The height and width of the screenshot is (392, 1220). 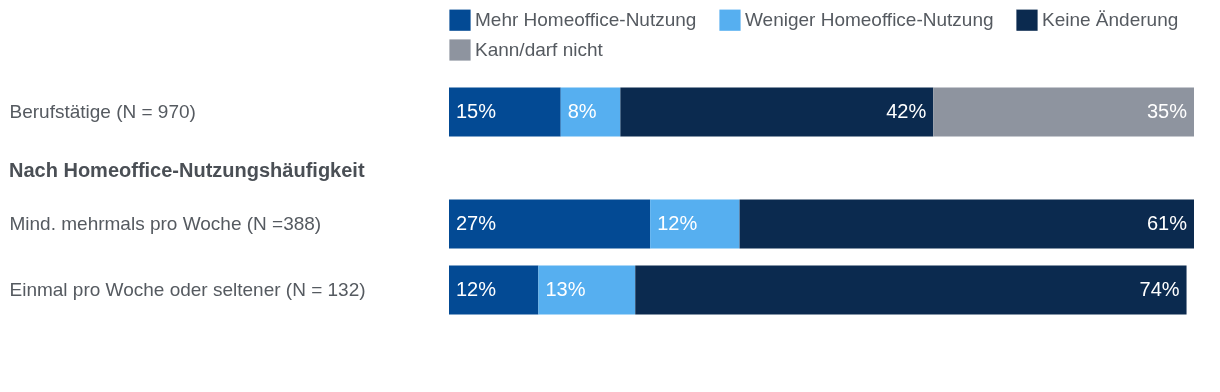 I want to click on data-label: 27%, so click(x=476, y=223).